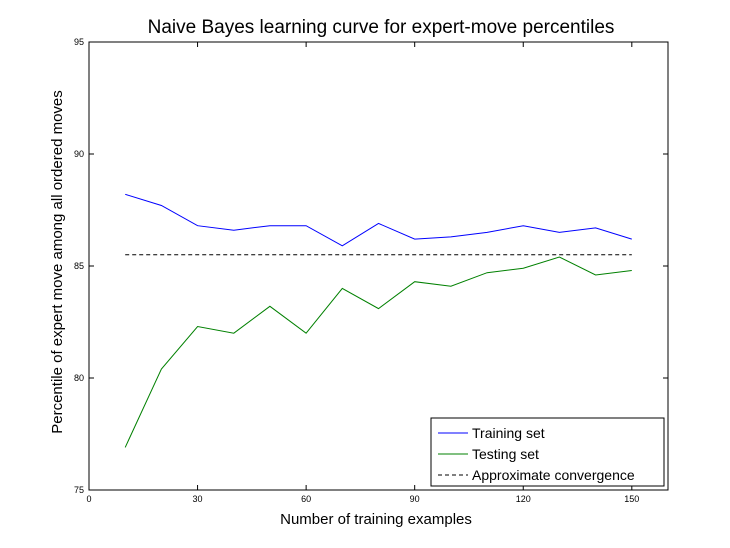 The width and height of the screenshot is (730, 548). I want to click on y-tick-label-1: 80, so click(79, 378).